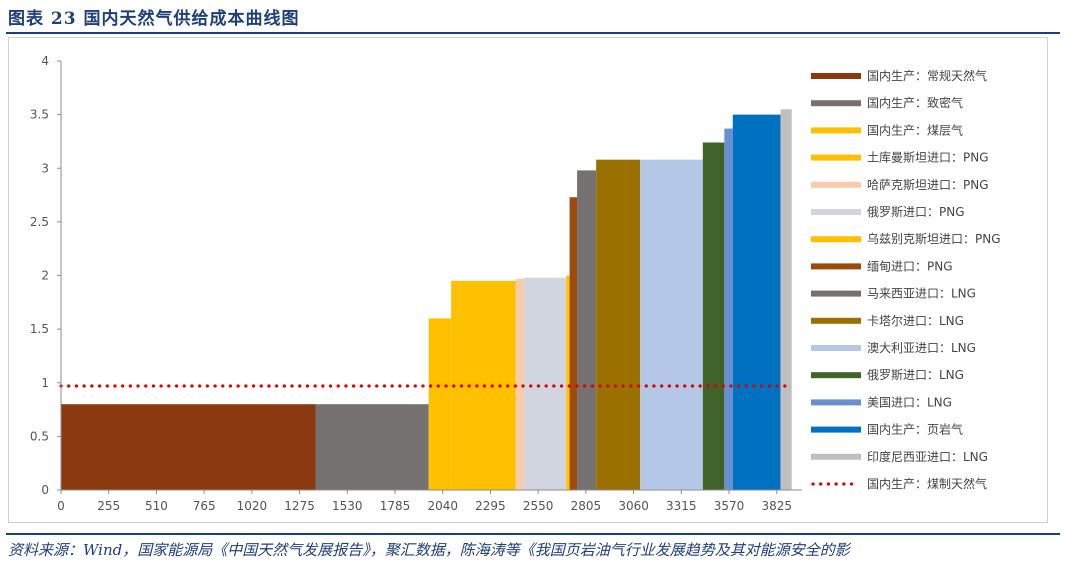 The height and width of the screenshot is (564, 1066). I want to click on y-tick-label: 3, so click(45, 168).